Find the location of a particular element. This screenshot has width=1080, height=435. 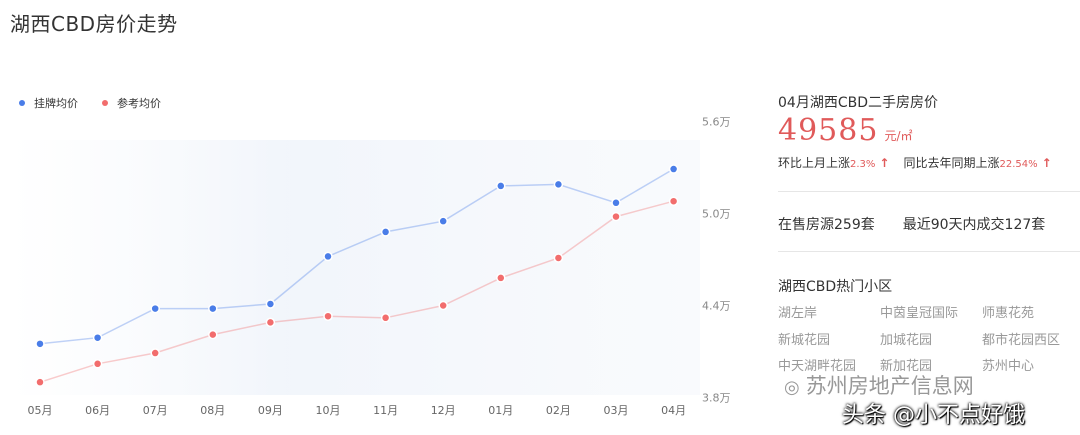

community-link: 都市花园西区 is located at coordinates (1021, 340).